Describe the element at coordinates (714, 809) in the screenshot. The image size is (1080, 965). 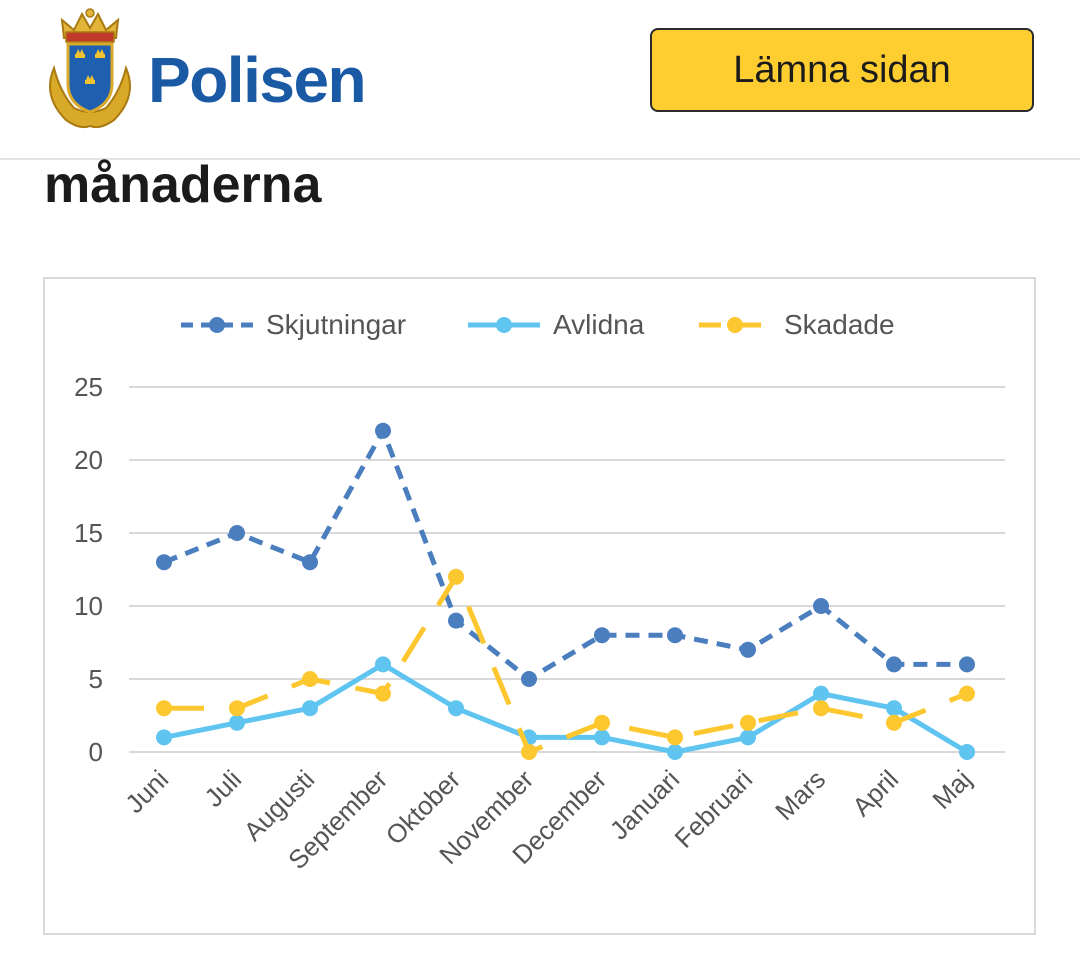
I see `x-tick-label: Februari` at that location.